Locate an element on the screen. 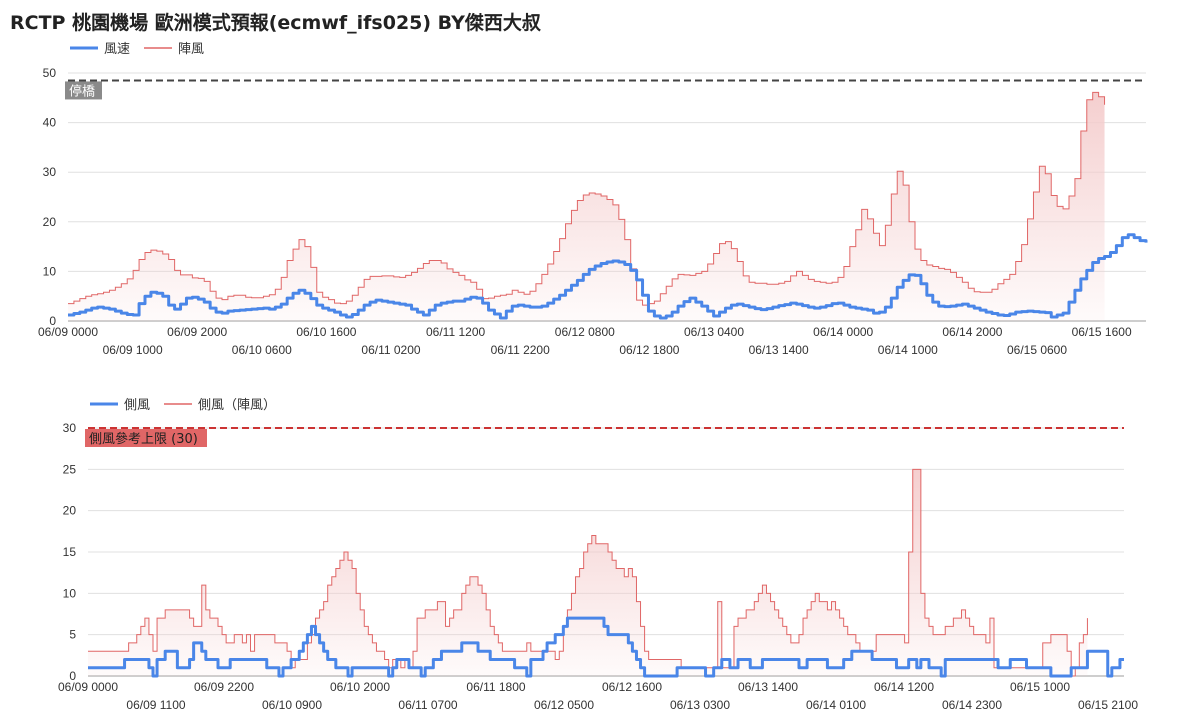  x-tick-label: 06/14 1000 is located at coordinates (908, 350).